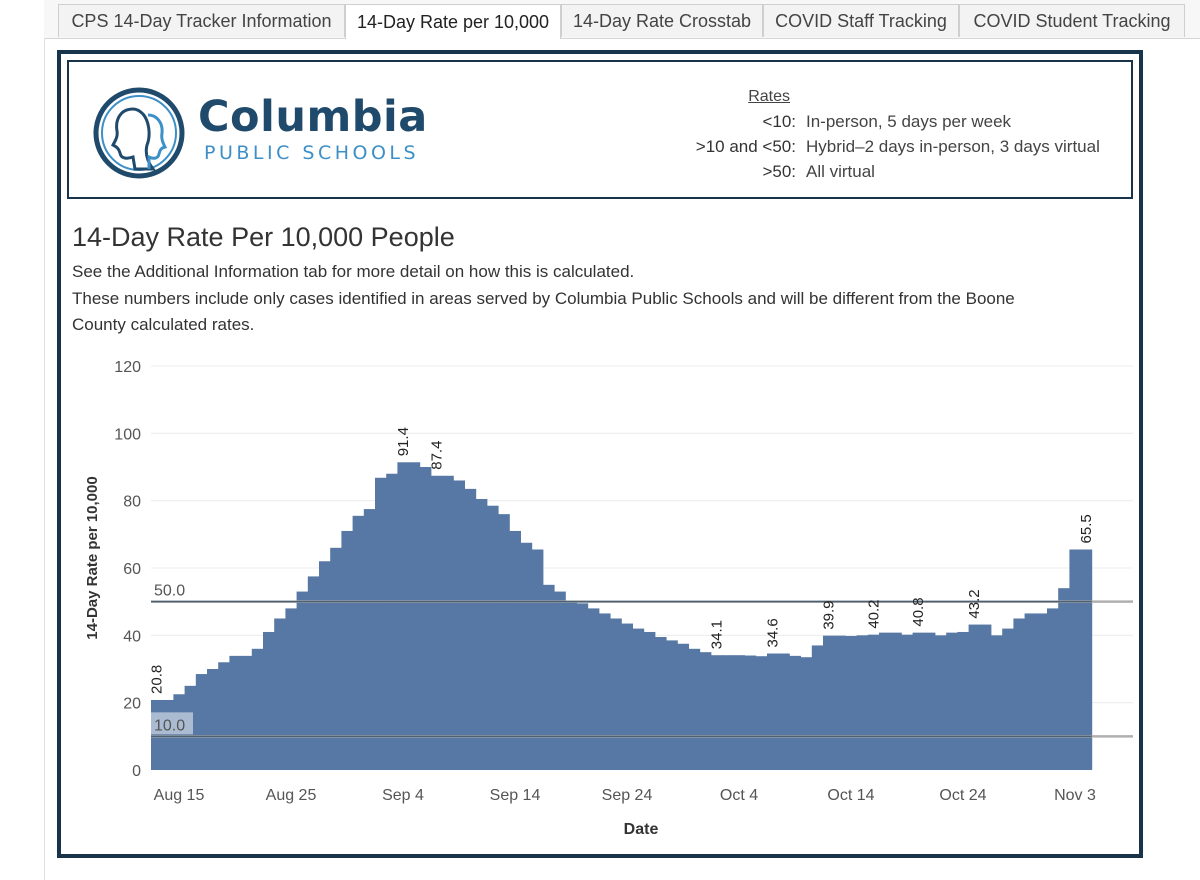  I want to click on y-tick-label: 0, so click(136, 771).